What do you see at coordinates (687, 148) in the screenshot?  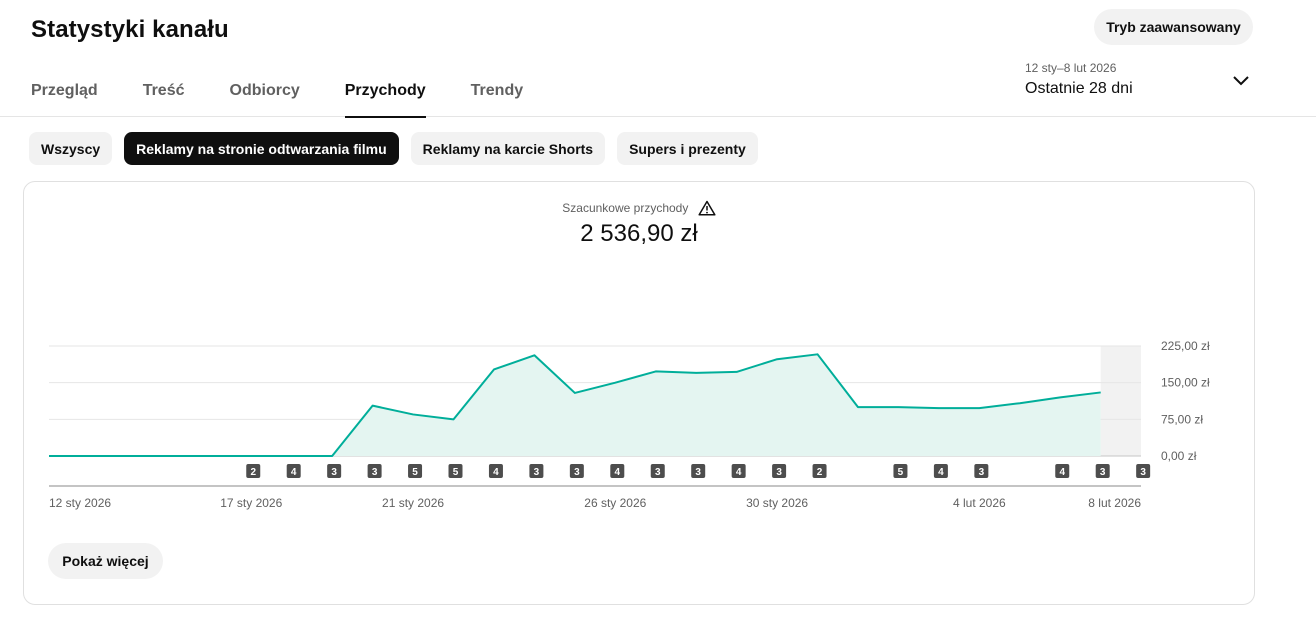 I see `chip-supers-gifts: Supers i prezenty` at bounding box center [687, 148].